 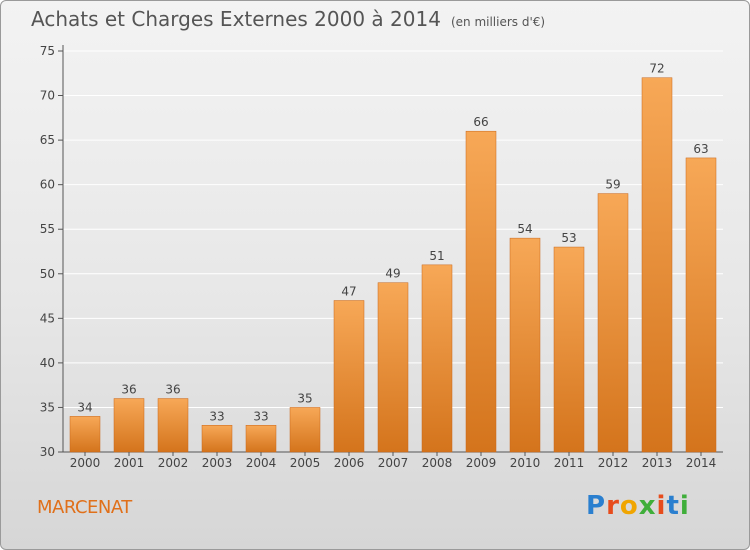 What do you see at coordinates (173, 463) in the screenshot?
I see `x-tick-label: 2002` at bounding box center [173, 463].